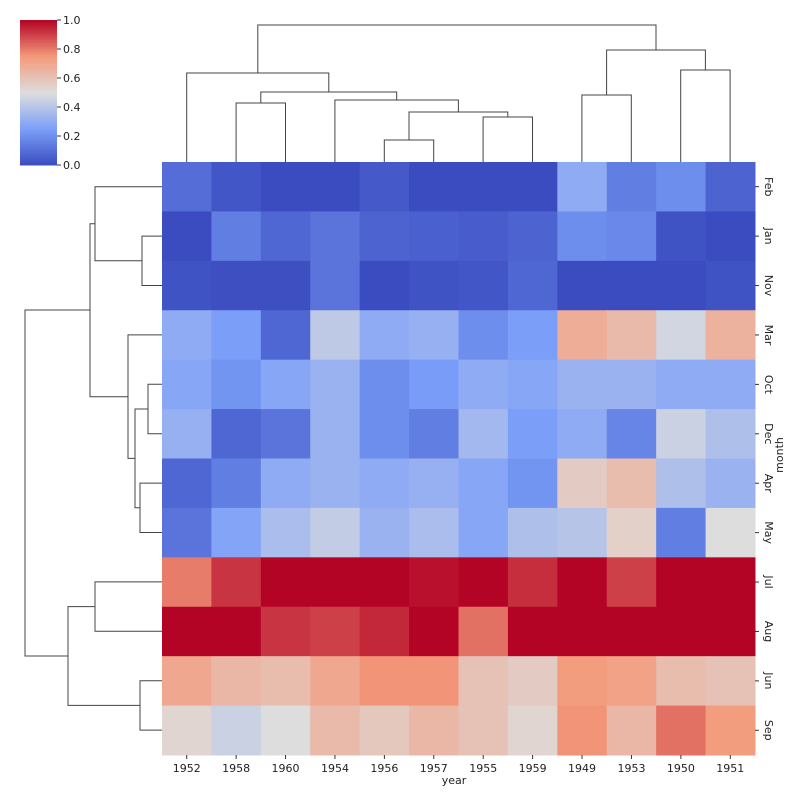 The height and width of the screenshot is (802, 796). What do you see at coordinates (384, 768) in the screenshot?
I see `x-tick-label: 1956` at bounding box center [384, 768].